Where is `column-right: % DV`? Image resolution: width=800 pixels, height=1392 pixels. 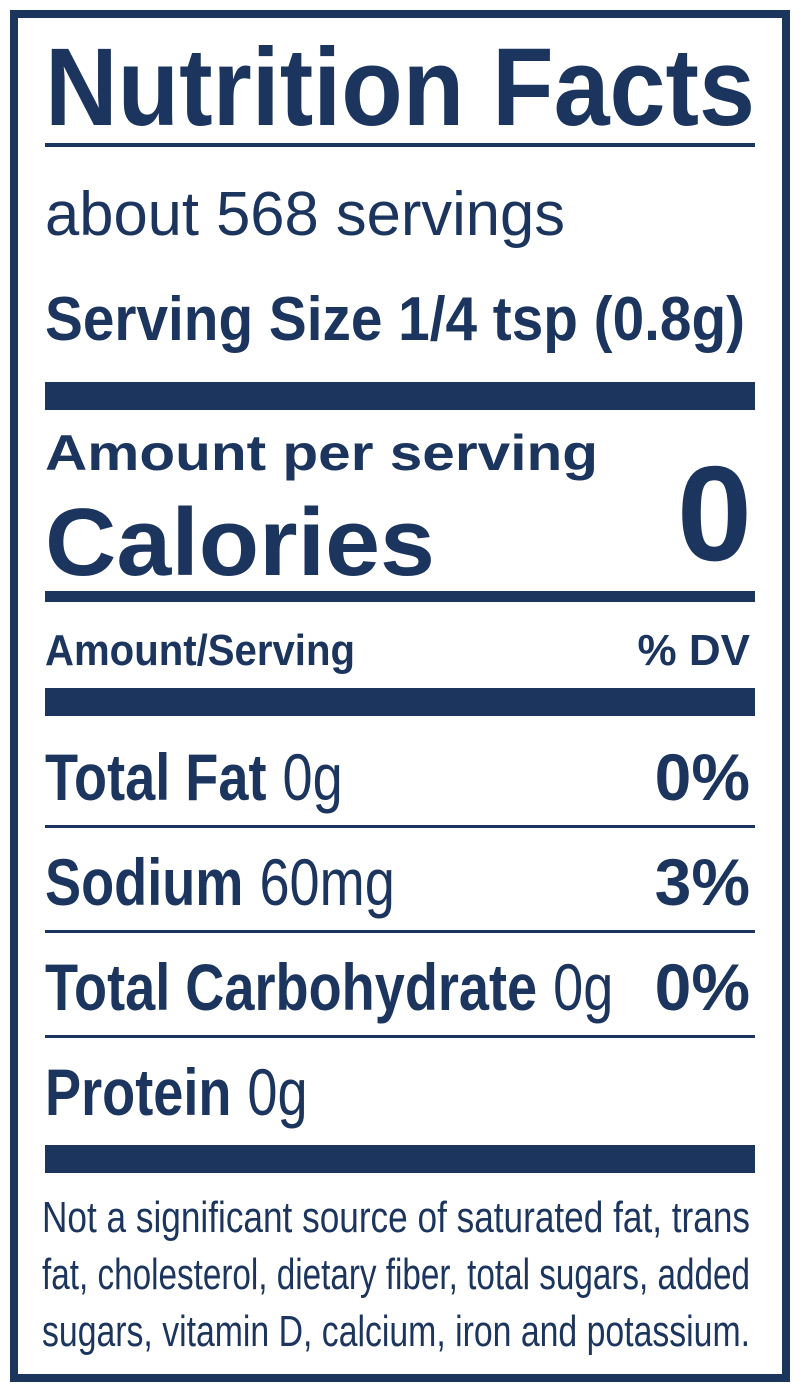 column-right: % DV is located at coordinates (694, 650).